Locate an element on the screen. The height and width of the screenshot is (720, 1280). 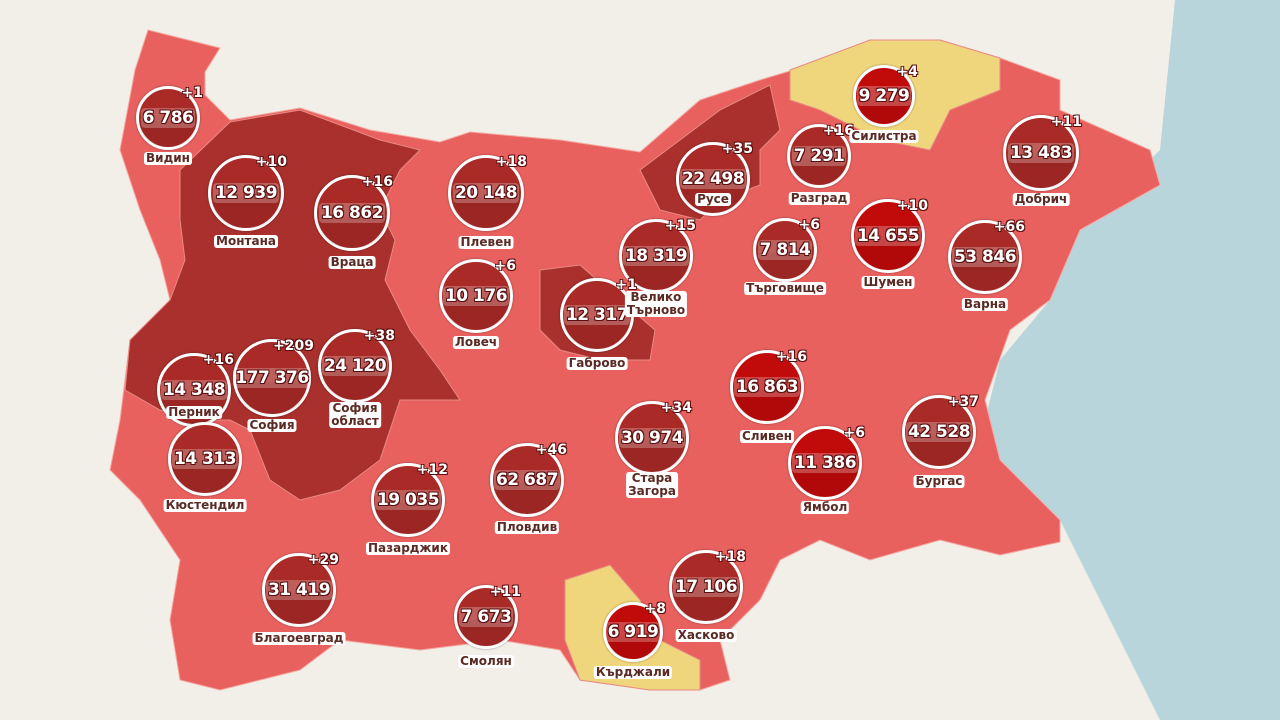
total-cases: 6 786 is located at coordinates (168, 118).